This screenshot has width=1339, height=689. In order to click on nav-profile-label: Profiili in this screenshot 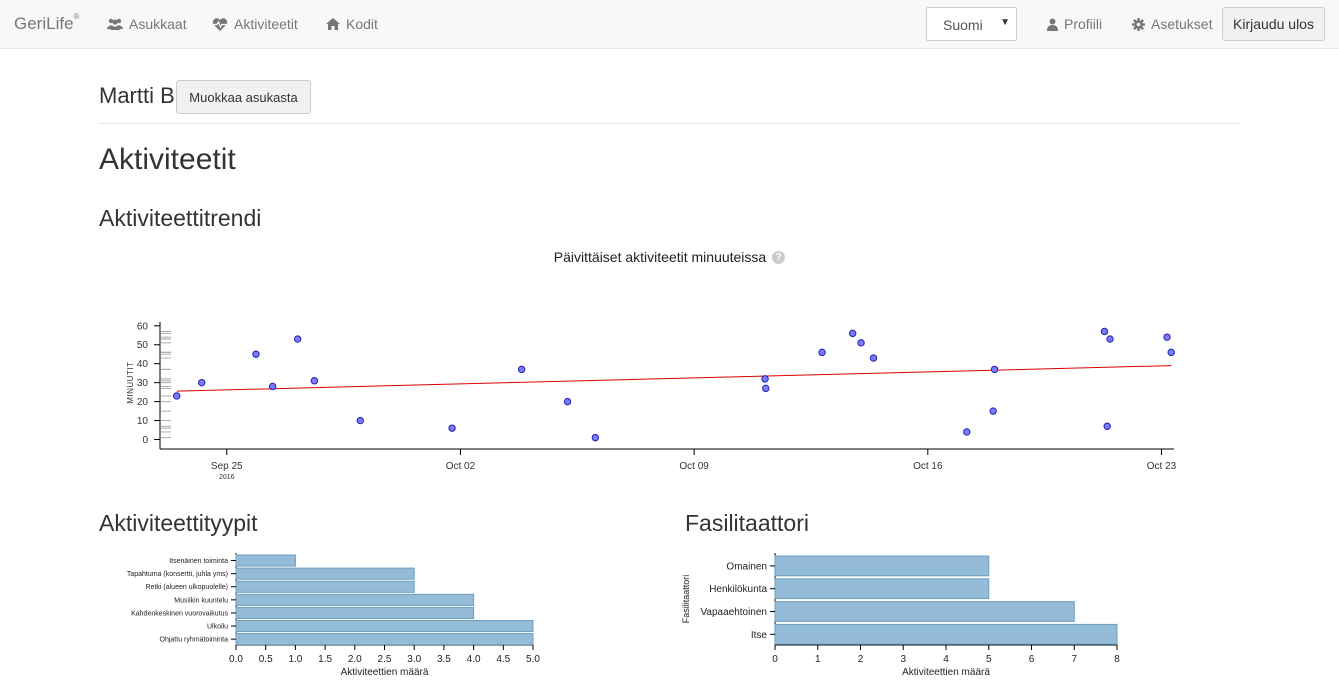, I will do `click(1083, 24)`.